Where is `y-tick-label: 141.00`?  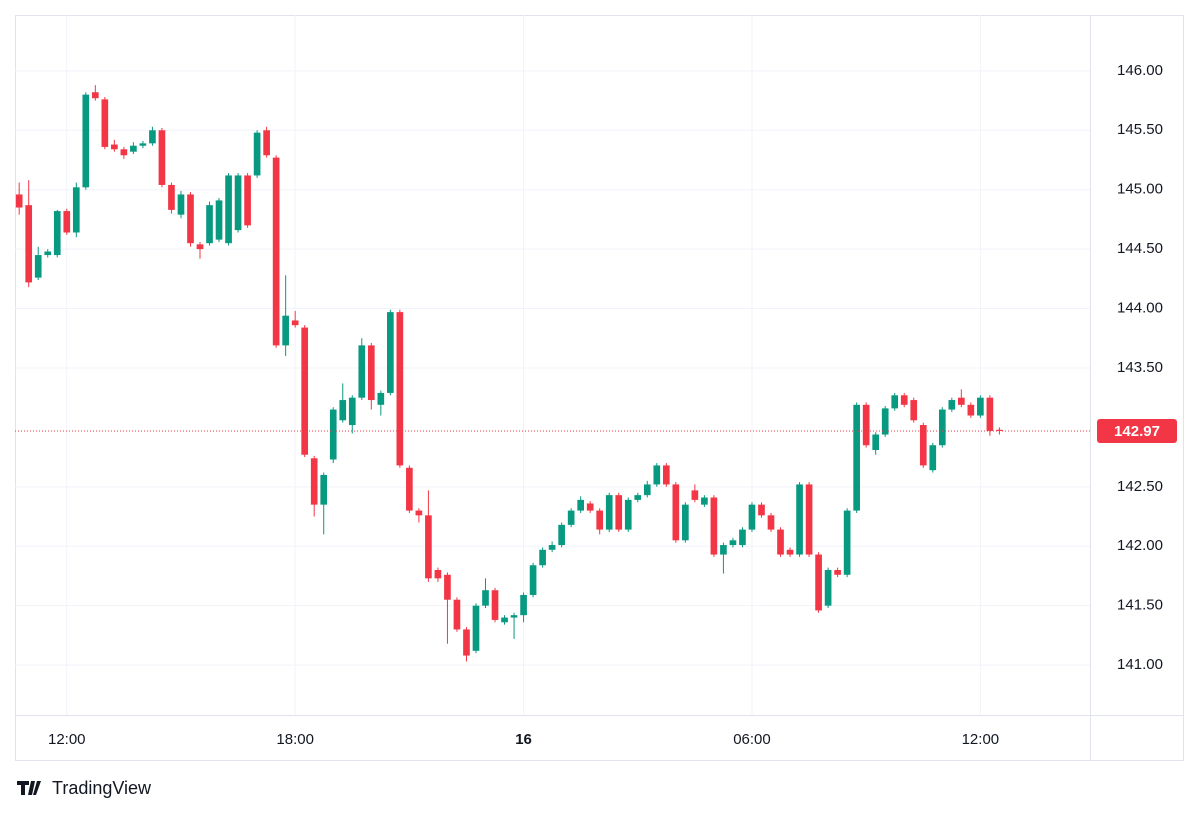
y-tick-label: 141.00 is located at coordinates (1140, 664).